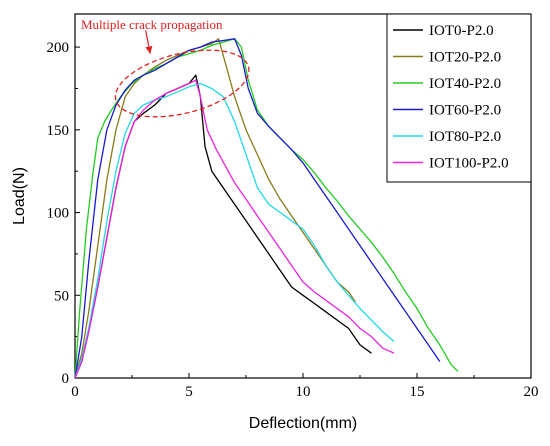 Image resolution: width=550 pixels, height=446 pixels. What do you see at coordinates (152, 24) in the screenshot?
I see `annotation-label: Multiple crack propagation` at bounding box center [152, 24].